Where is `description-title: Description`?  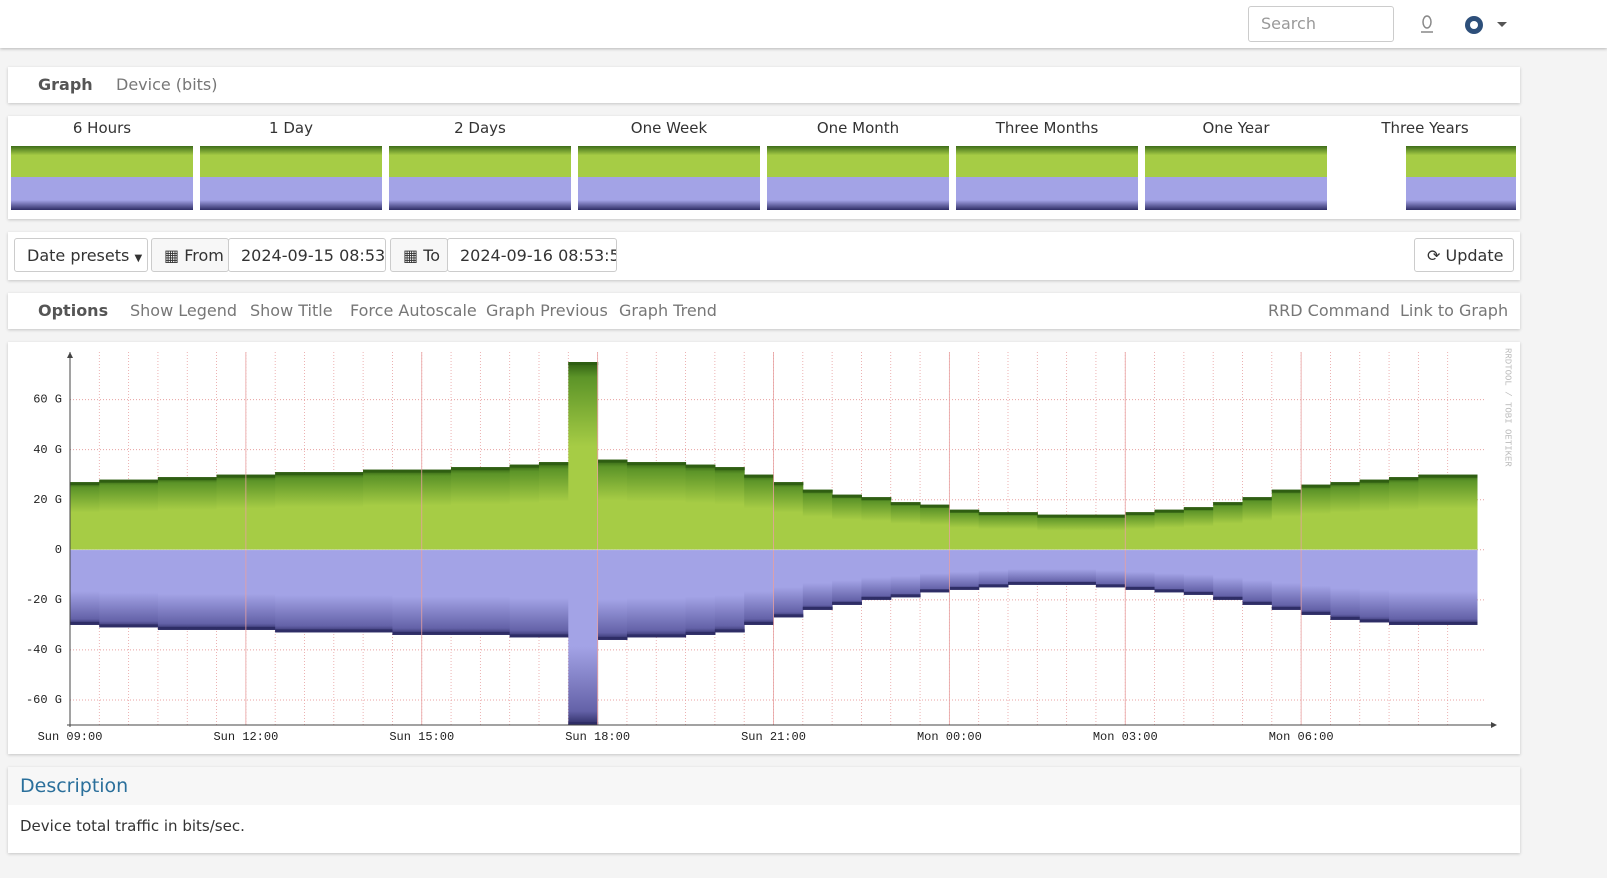
description-title: Description is located at coordinates (764, 786).